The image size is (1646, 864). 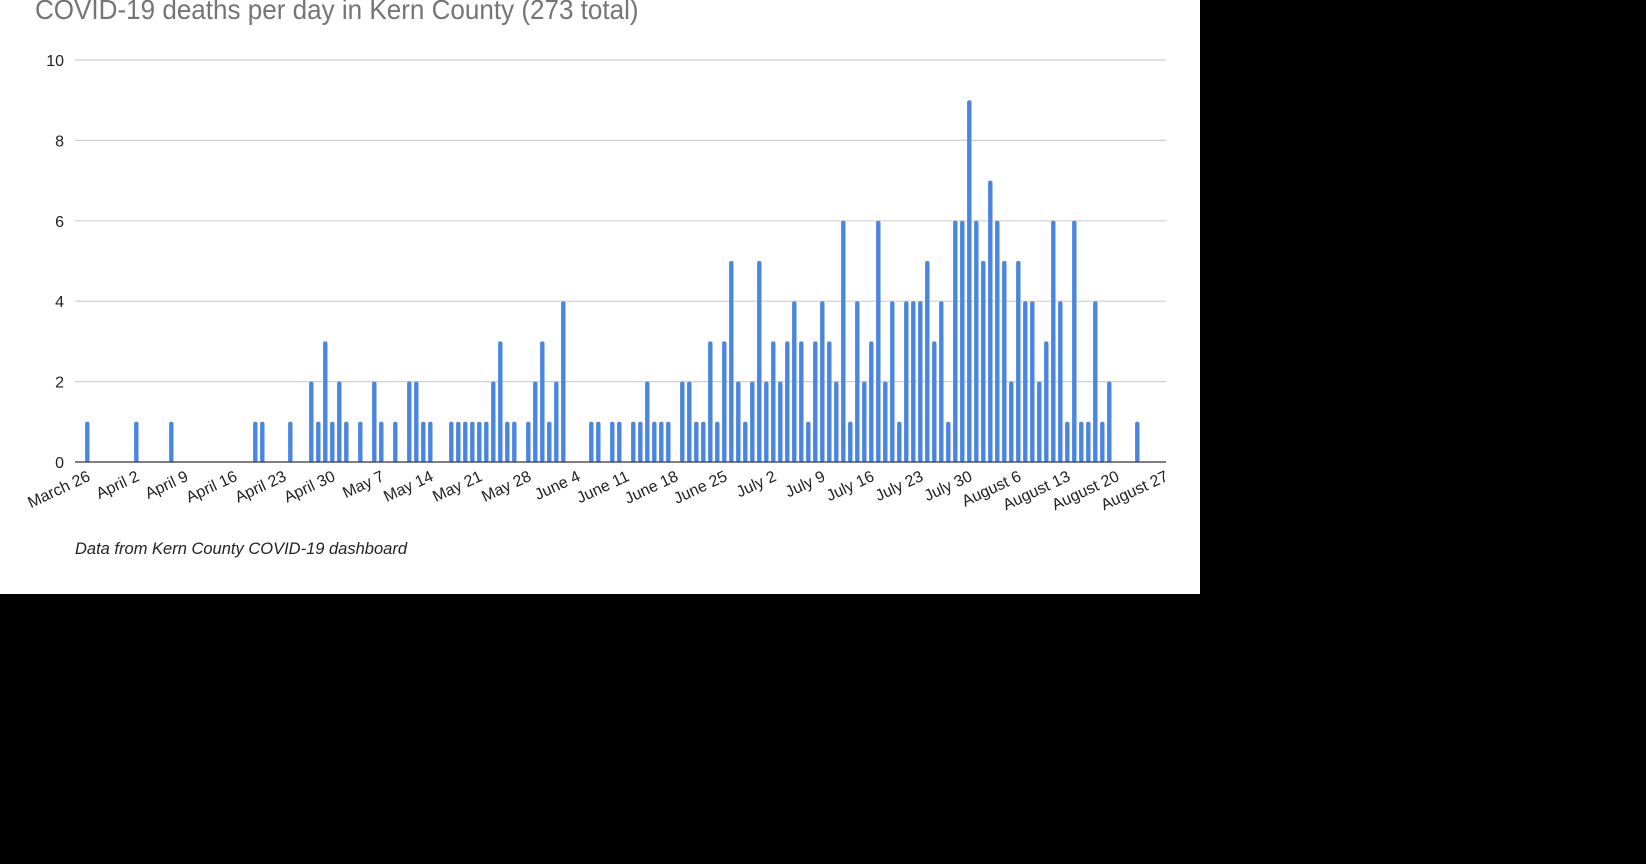 What do you see at coordinates (59, 222) in the screenshot?
I see `y-tick-label: 6` at bounding box center [59, 222].